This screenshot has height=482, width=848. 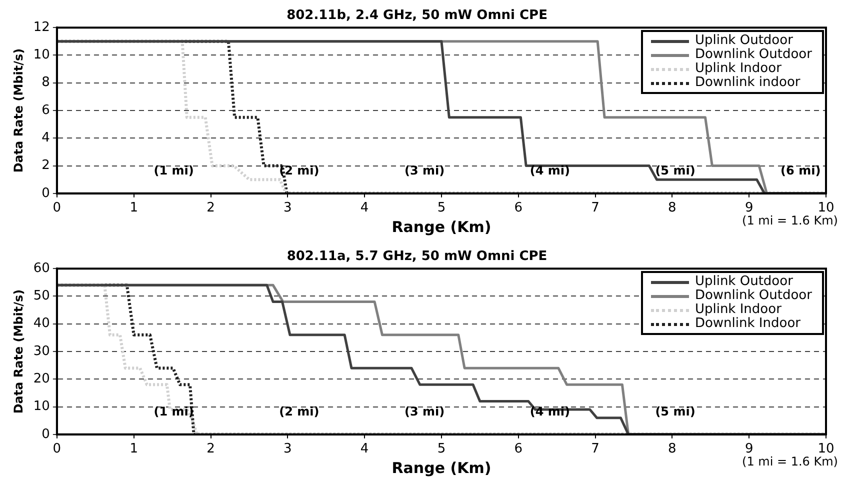 I want to click on y-tick-label: 50, so click(x=41, y=296).